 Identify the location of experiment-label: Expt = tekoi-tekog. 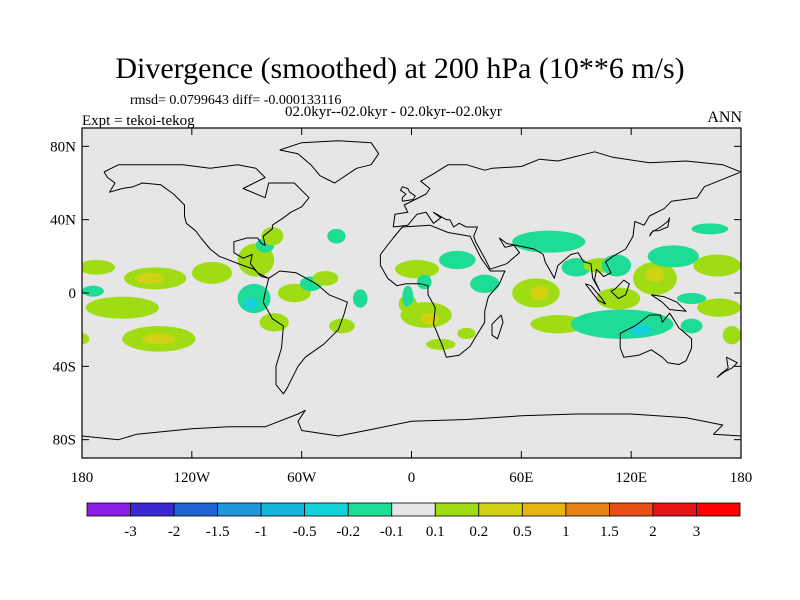
(138, 121).